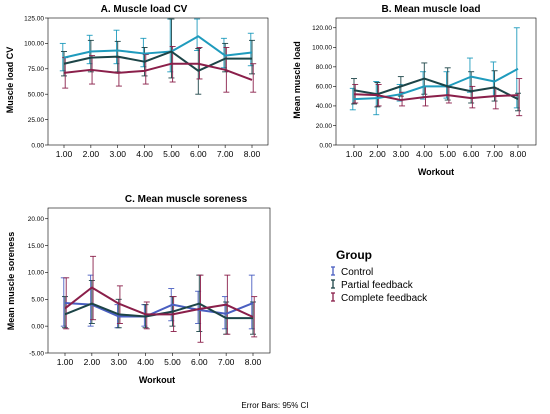 This screenshot has width=550, height=414. Describe the element at coordinates (384, 298) in the screenshot. I see `legend-label: Complete feedback` at that location.